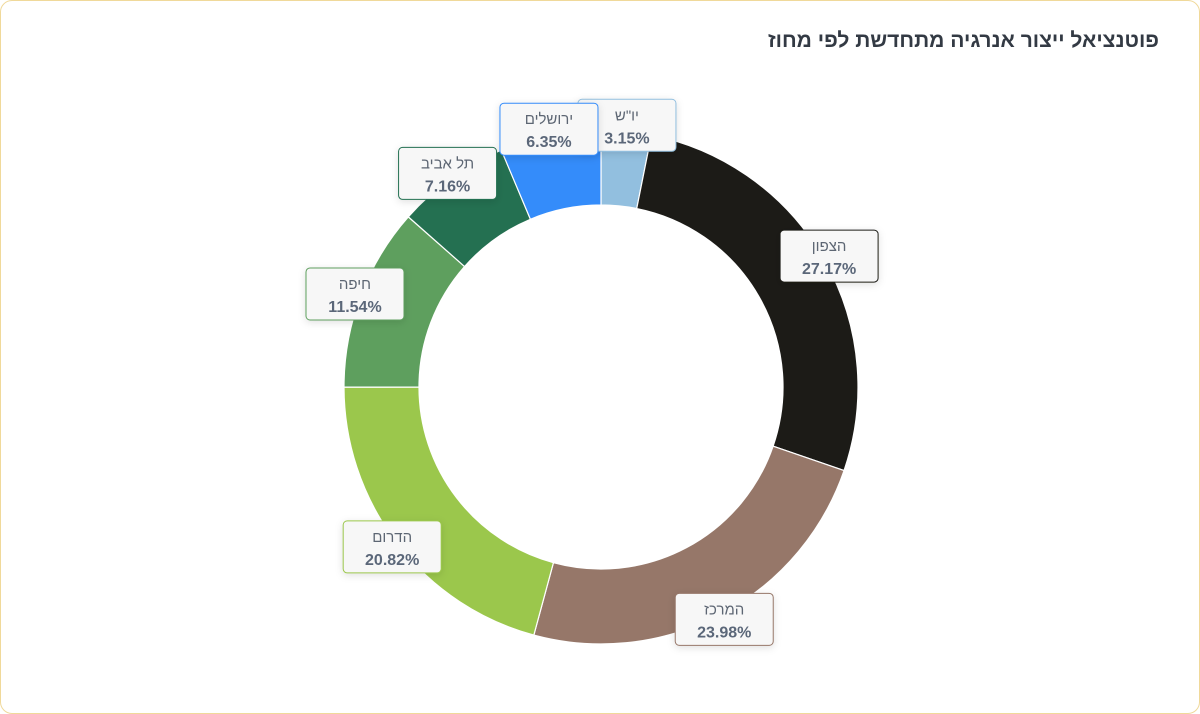  I want to click on chart-title: פוטנציאל ייצור אנרגיה מתחדשת לפי מחוז, so click(963, 40).